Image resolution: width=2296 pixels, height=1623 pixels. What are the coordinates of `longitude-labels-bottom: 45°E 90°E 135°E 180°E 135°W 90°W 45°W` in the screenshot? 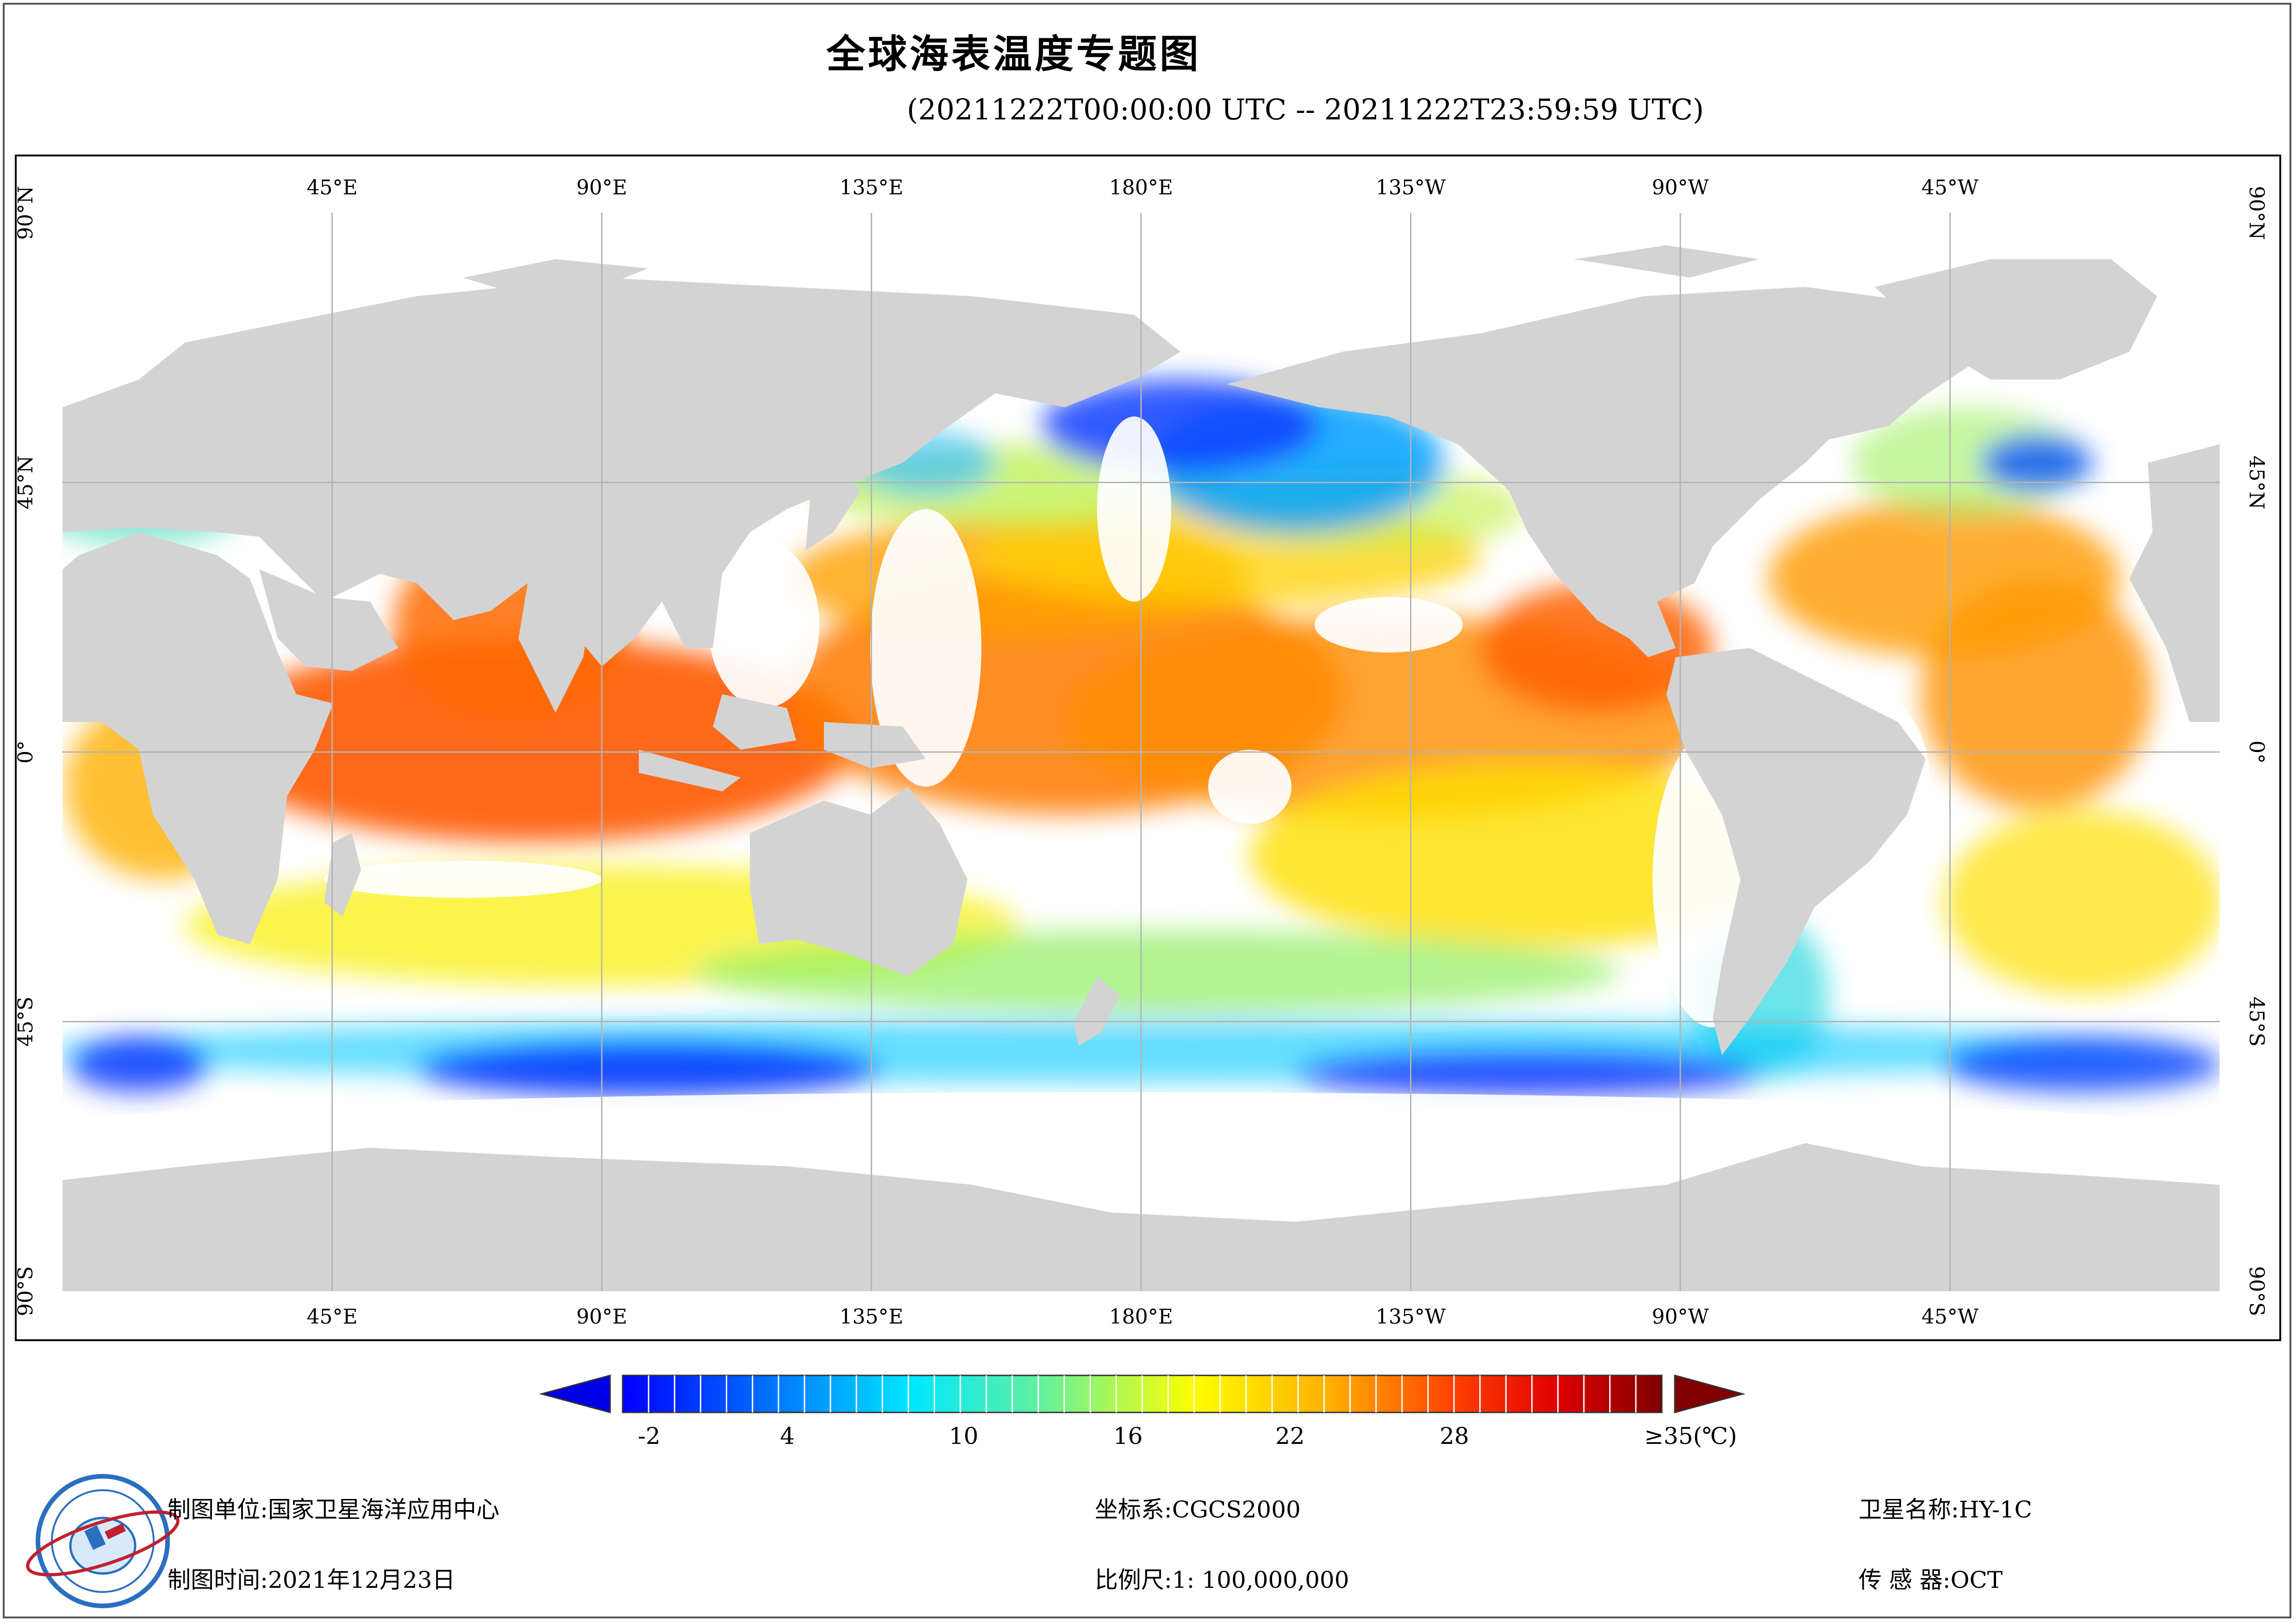 It's located at (1142, 1317).